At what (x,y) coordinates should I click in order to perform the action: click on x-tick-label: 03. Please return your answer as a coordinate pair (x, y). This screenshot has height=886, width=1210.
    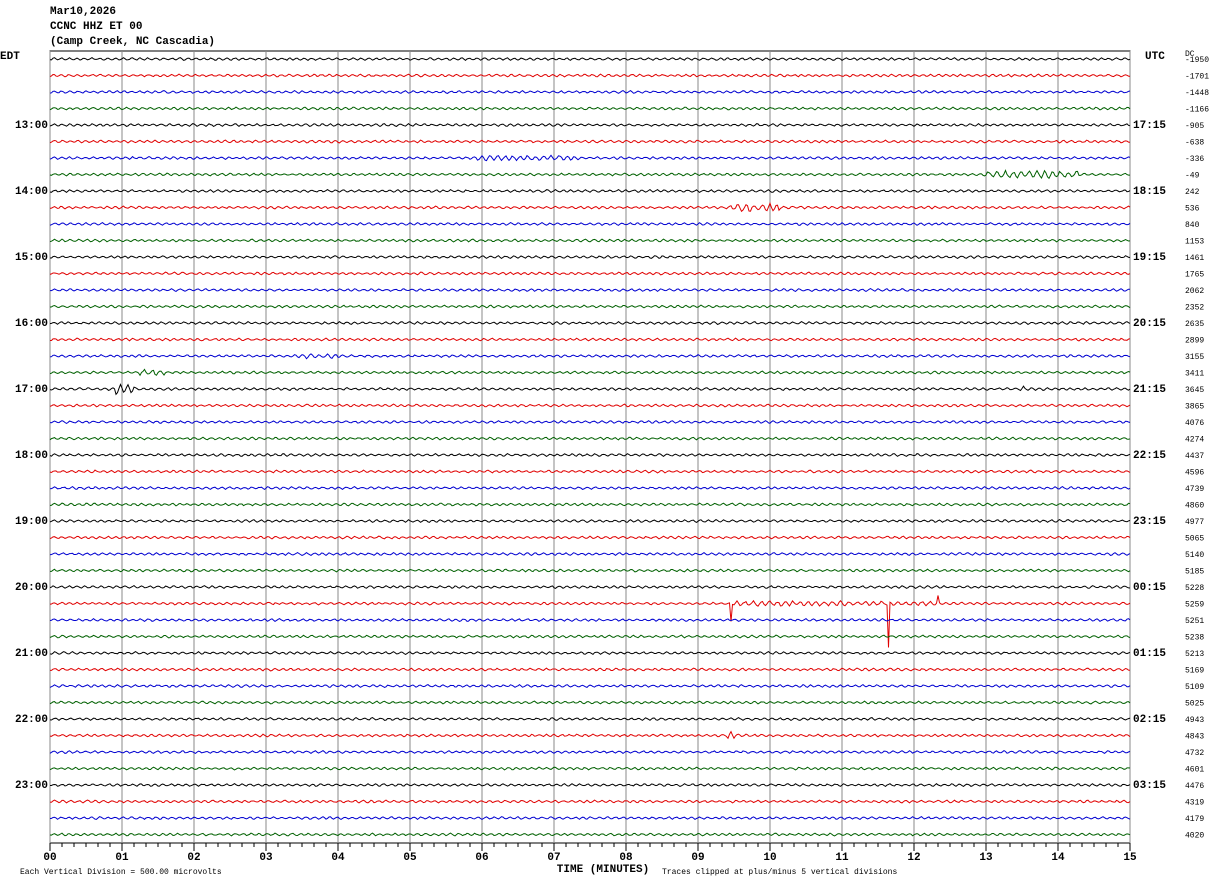
    Looking at the image, I should click on (266, 858).